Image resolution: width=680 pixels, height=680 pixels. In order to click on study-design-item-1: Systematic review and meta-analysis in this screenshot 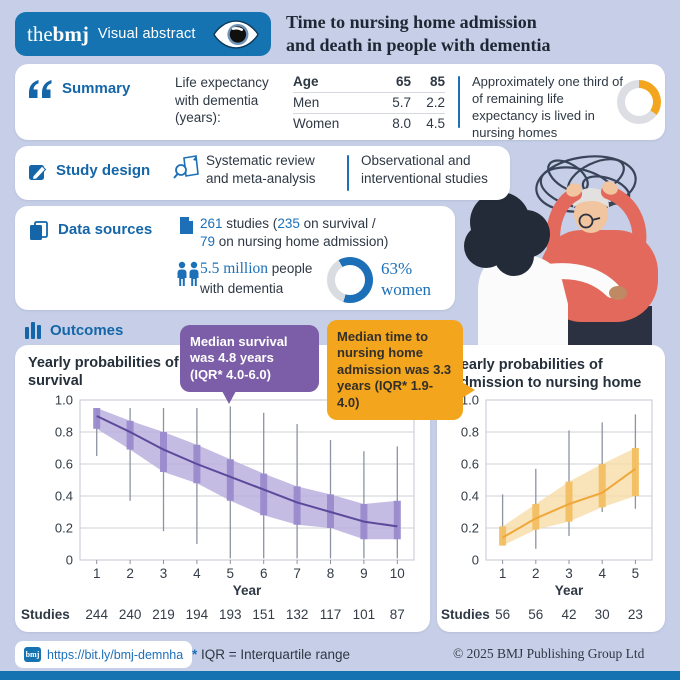, I will do `click(261, 169)`.